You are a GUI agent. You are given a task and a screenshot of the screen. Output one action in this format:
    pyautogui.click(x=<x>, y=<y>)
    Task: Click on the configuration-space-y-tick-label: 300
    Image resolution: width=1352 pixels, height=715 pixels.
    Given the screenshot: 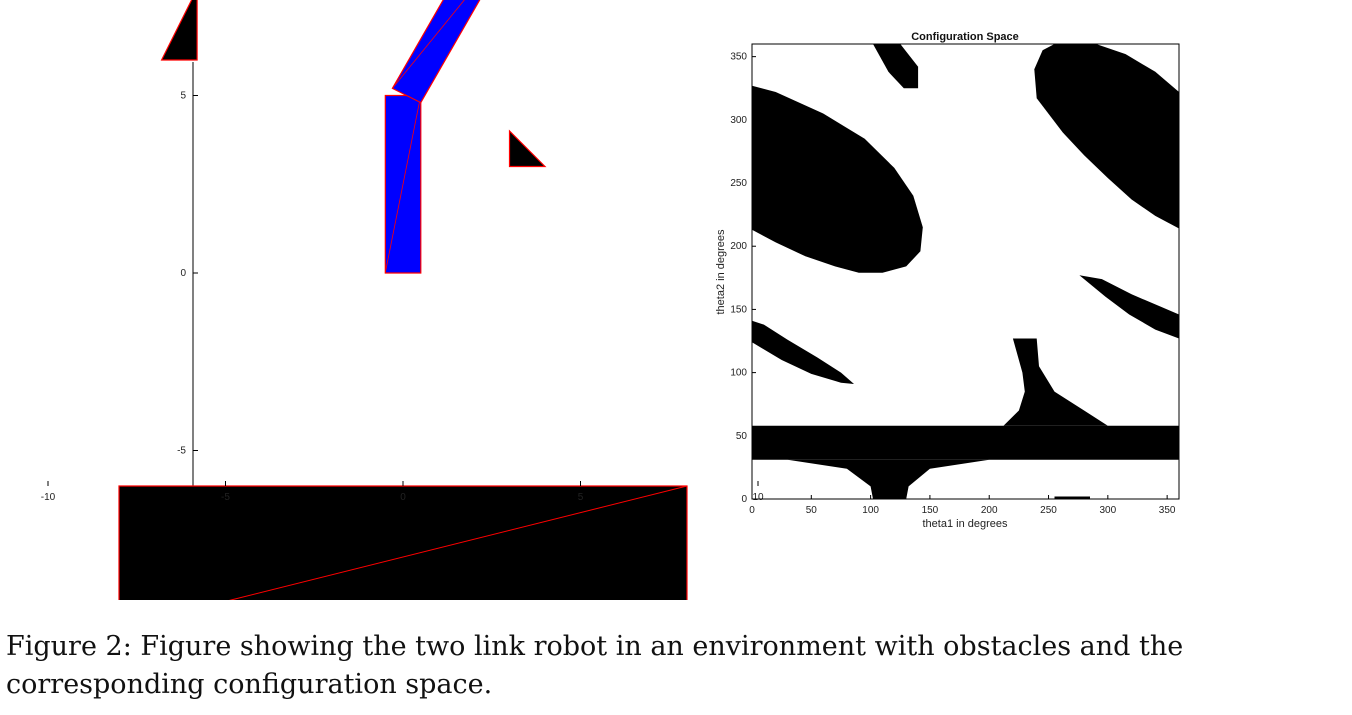 What is the action you would take?
    pyautogui.click(x=738, y=120)
    